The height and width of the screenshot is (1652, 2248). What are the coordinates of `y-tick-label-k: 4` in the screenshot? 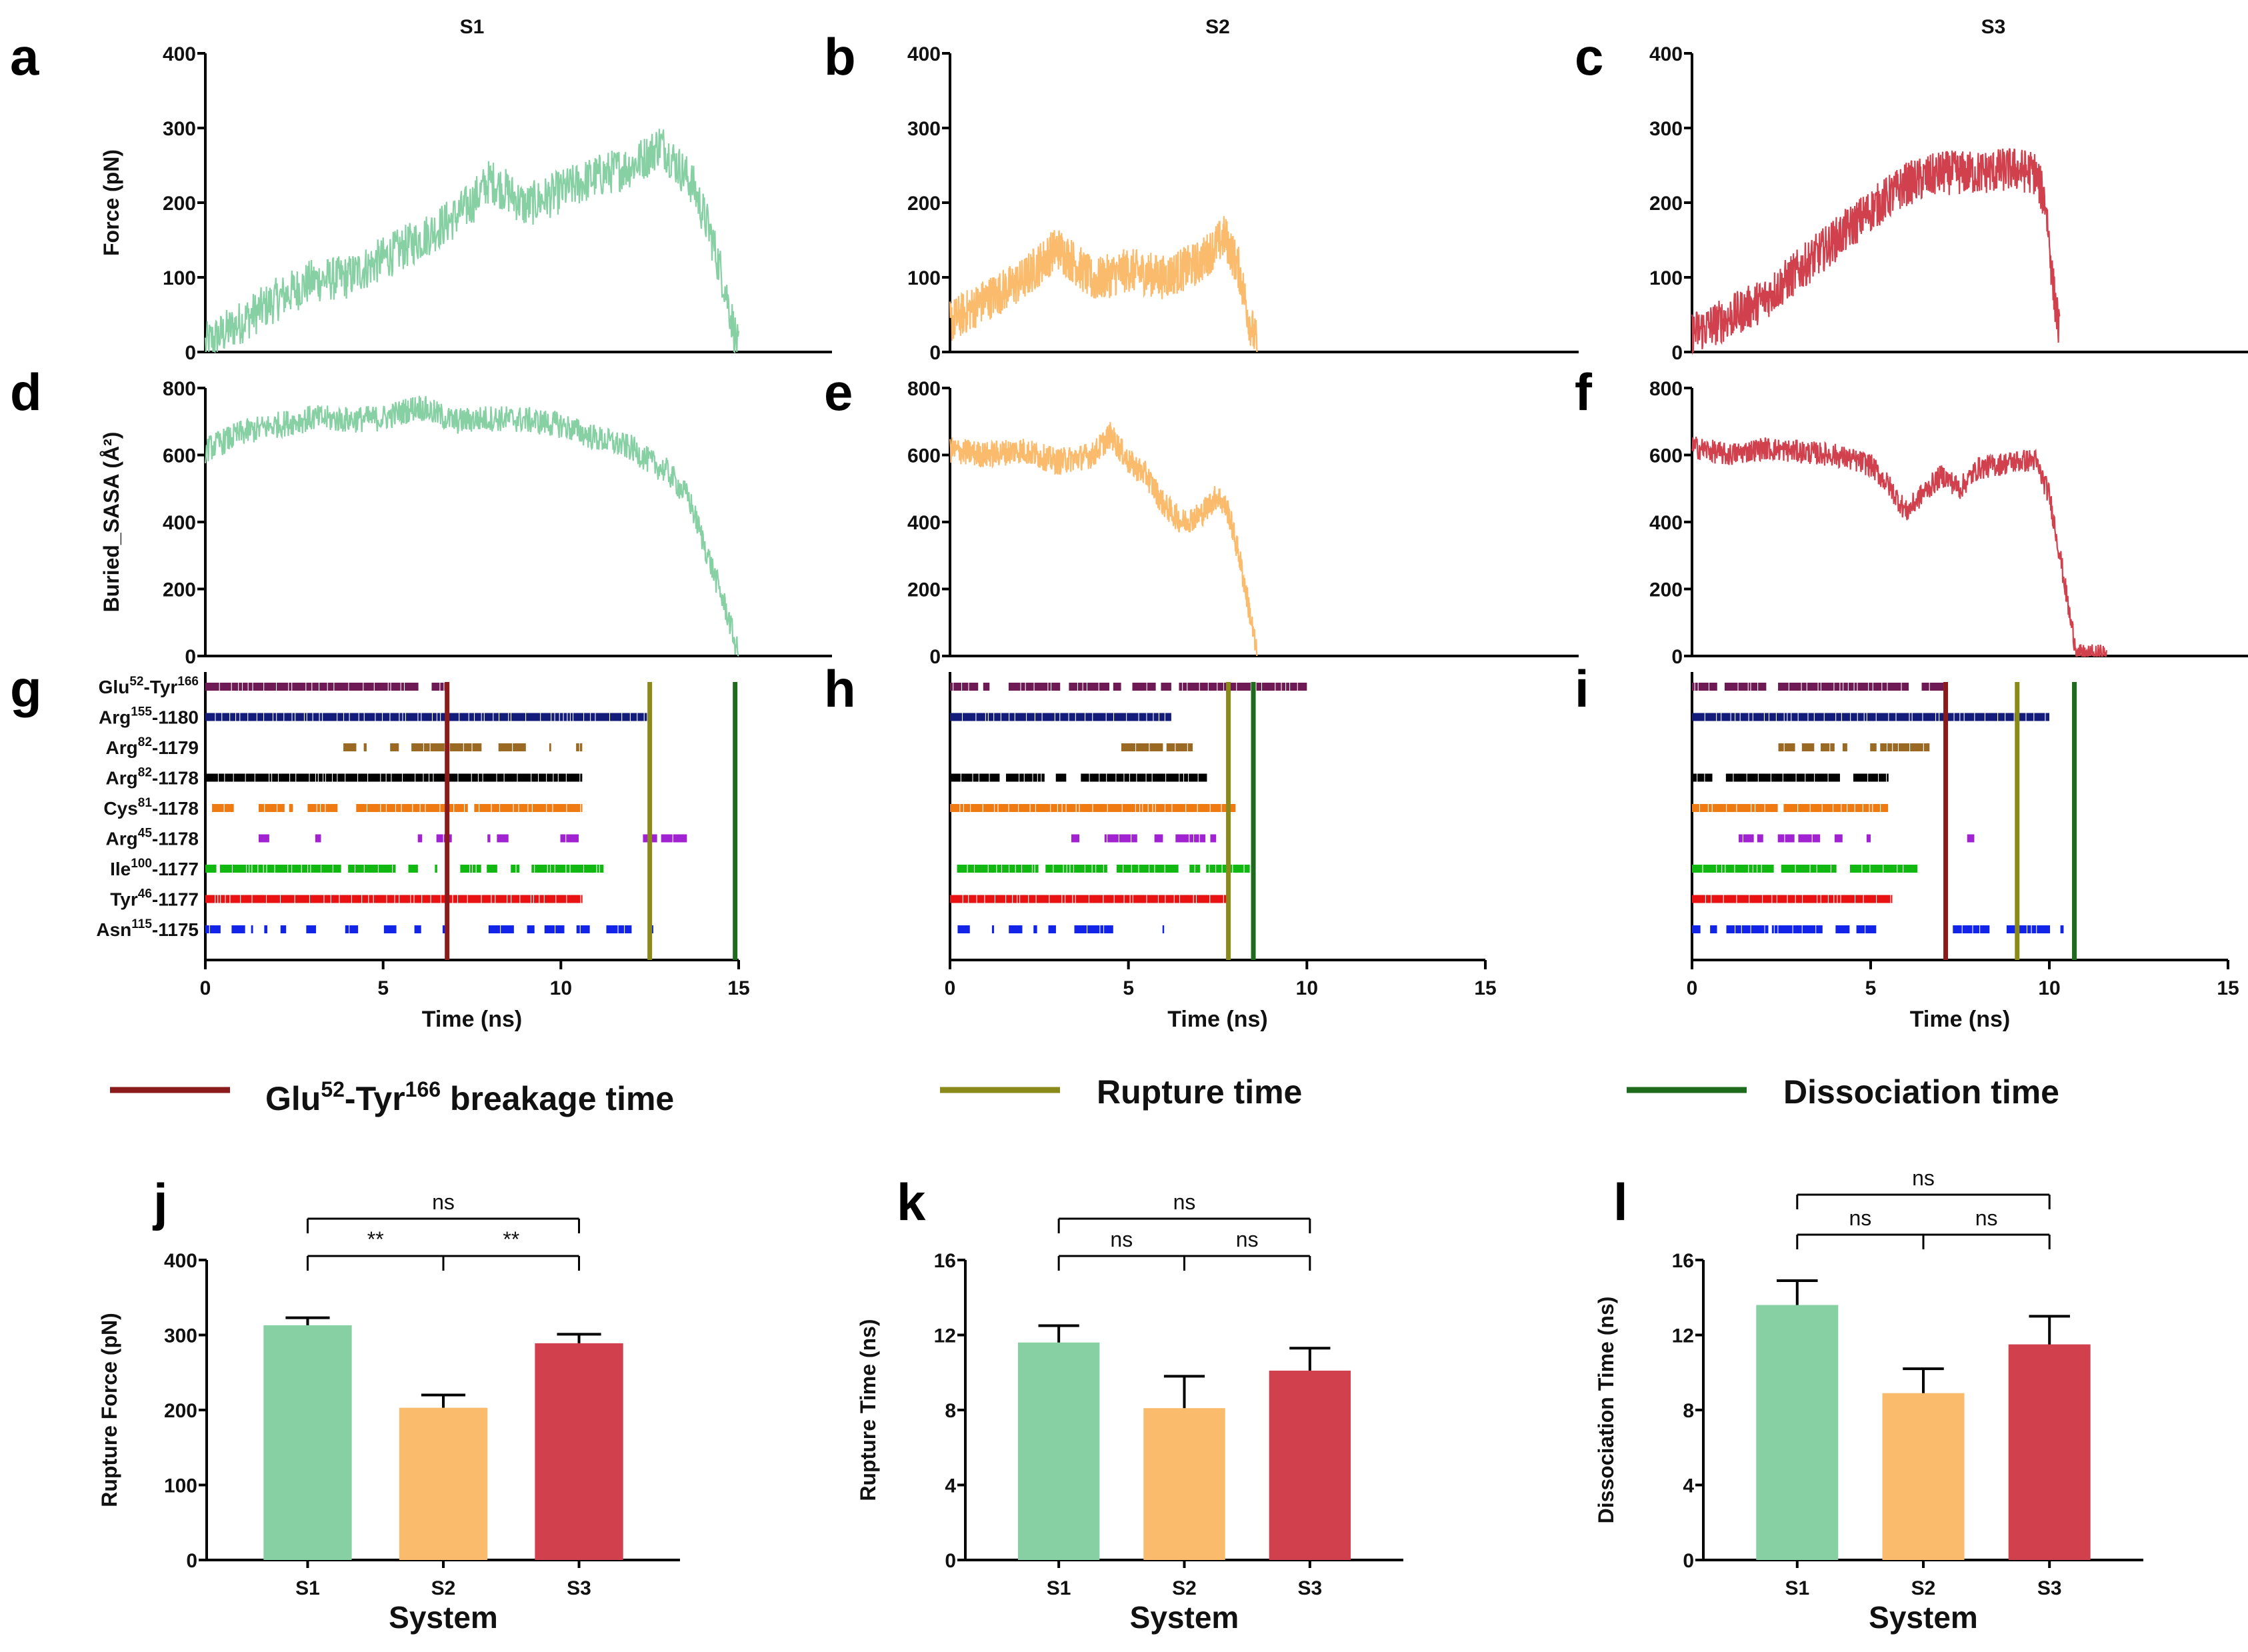 It's located at (950, 1486).